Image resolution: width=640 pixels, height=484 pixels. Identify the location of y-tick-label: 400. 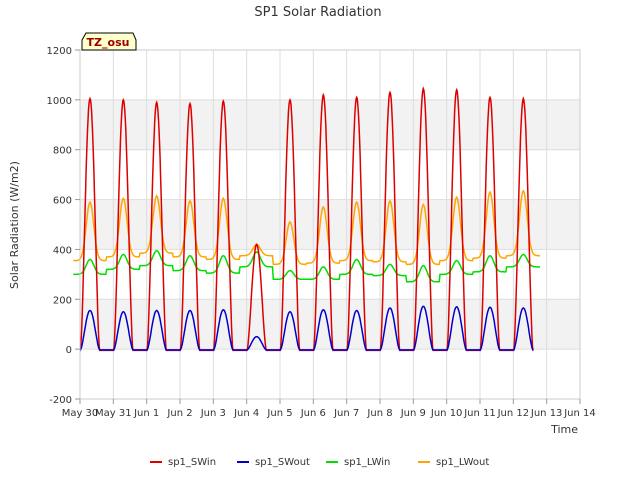
(62, 250).